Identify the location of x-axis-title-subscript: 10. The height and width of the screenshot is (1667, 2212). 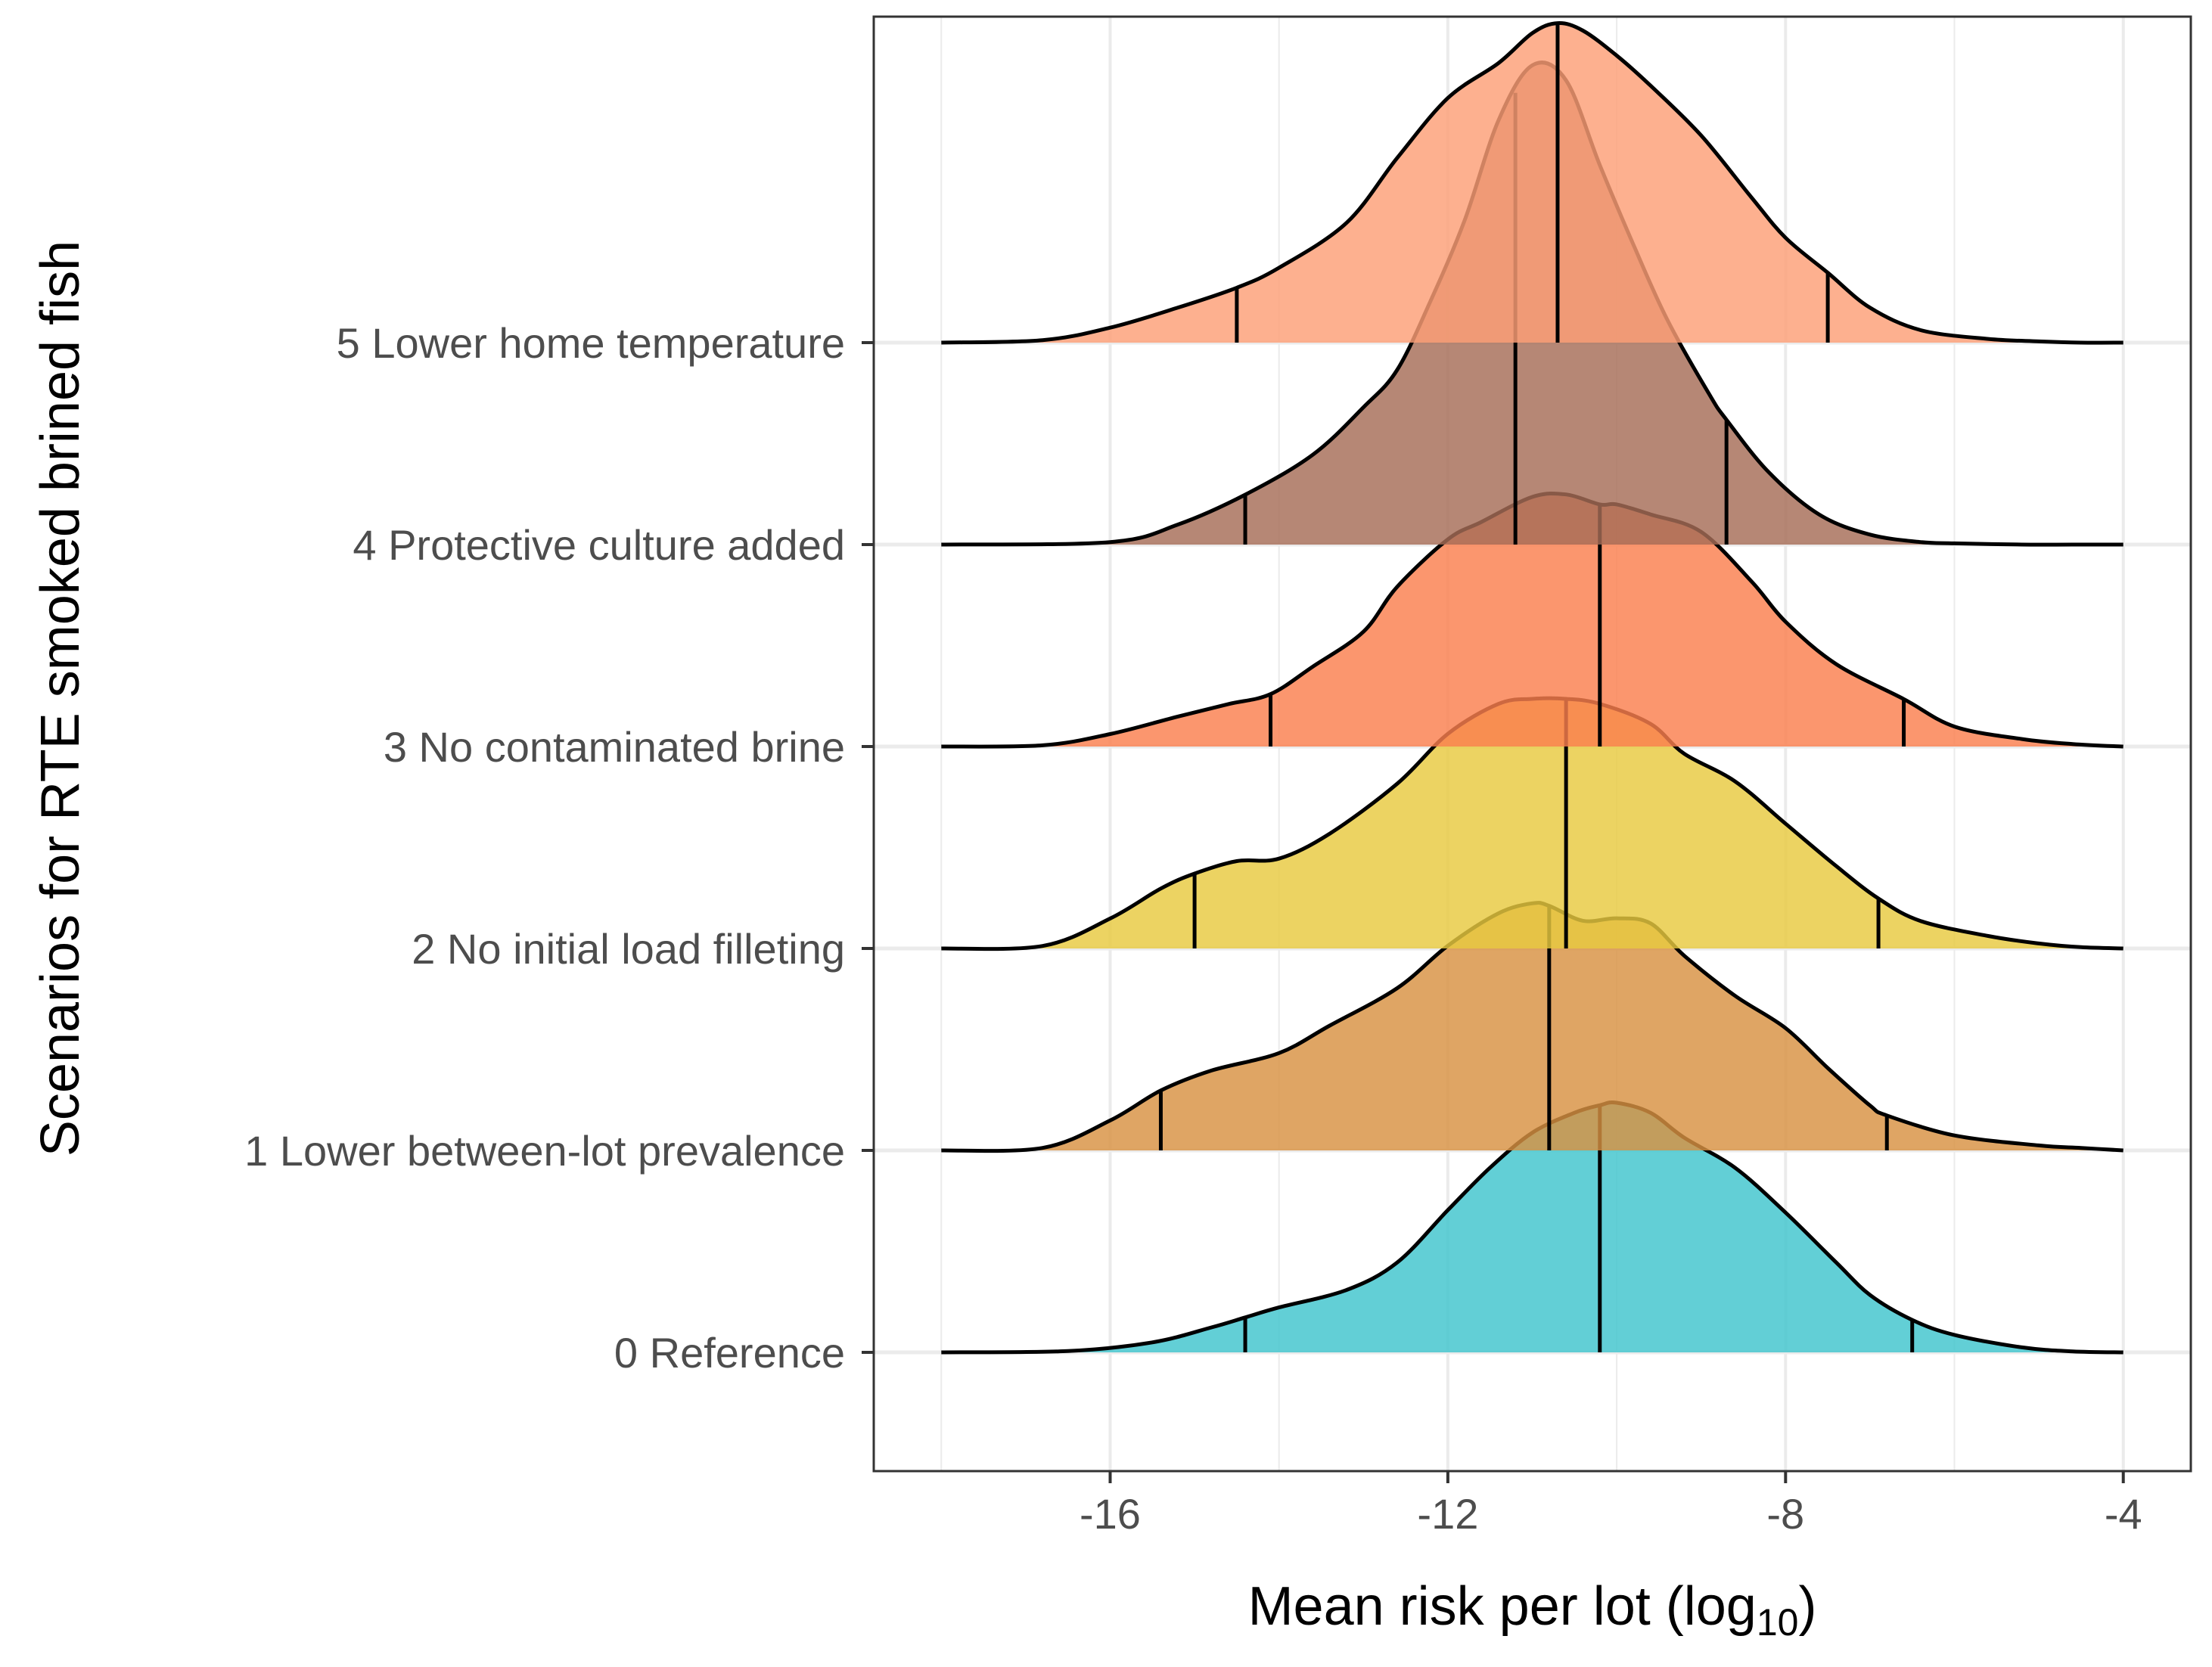
(1778, 1622).